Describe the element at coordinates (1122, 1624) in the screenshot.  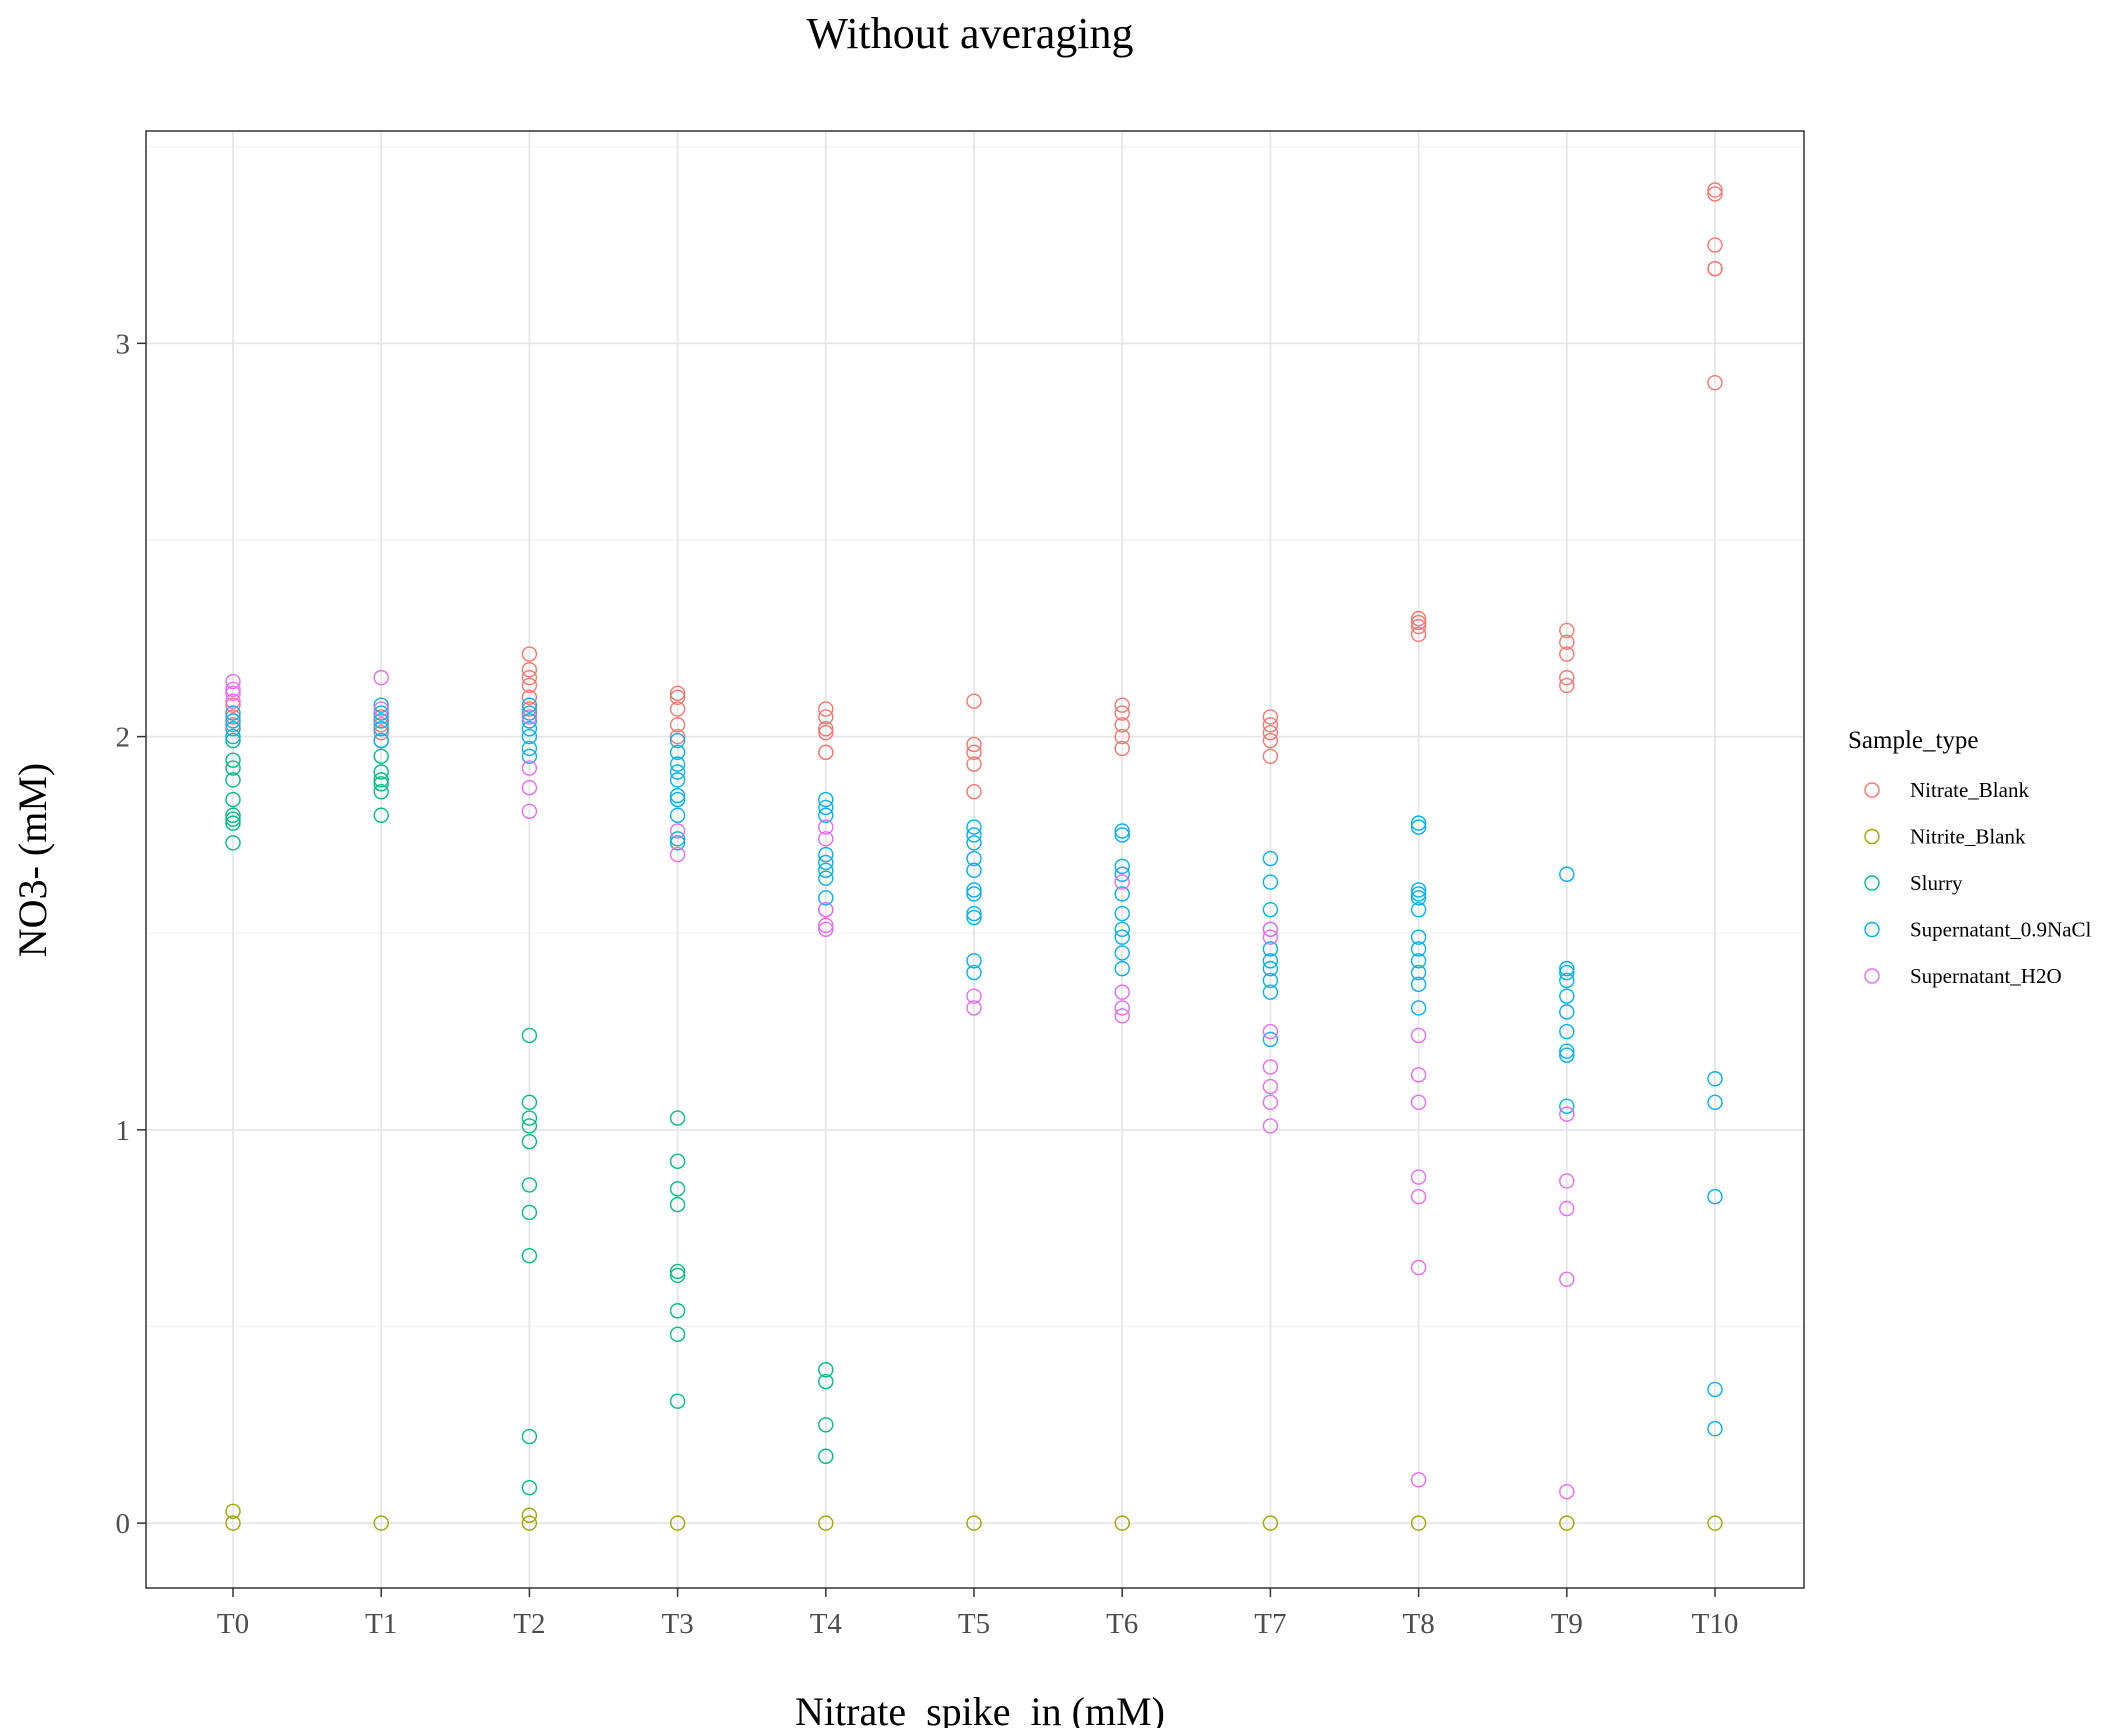
I see `x-tick-label: T6` at that location.